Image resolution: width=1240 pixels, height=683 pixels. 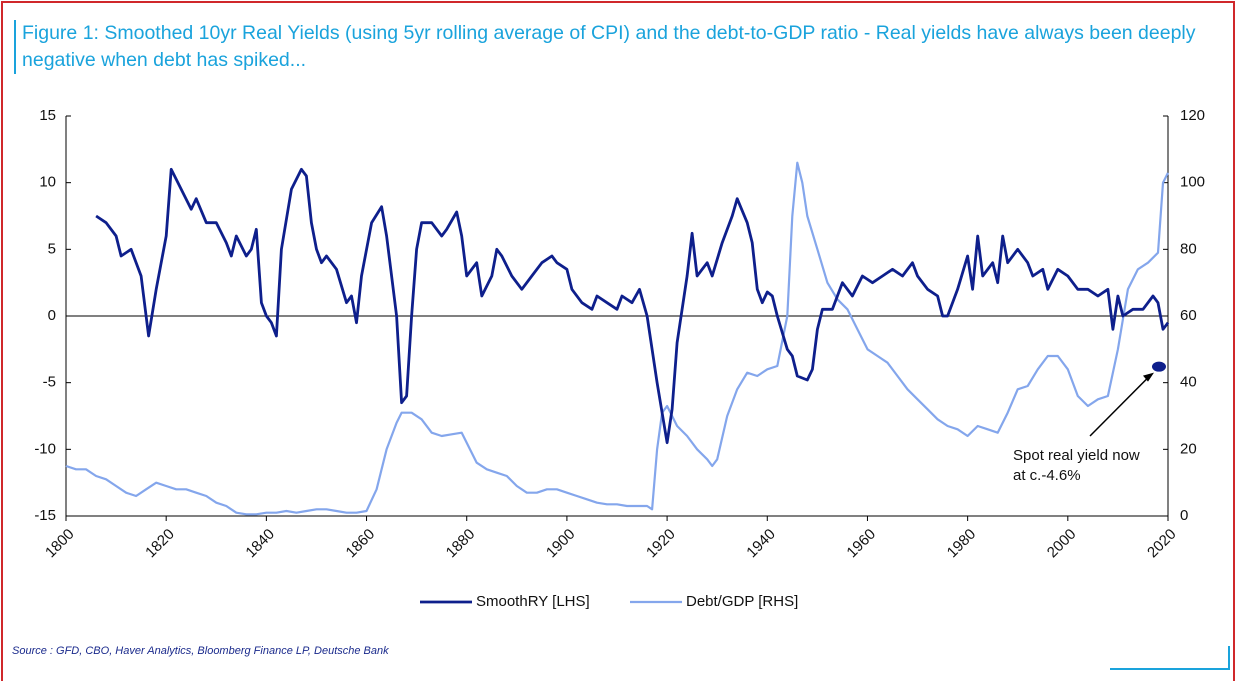 I want to click on x-tick-label: 1860, so click(x=361, y=544).